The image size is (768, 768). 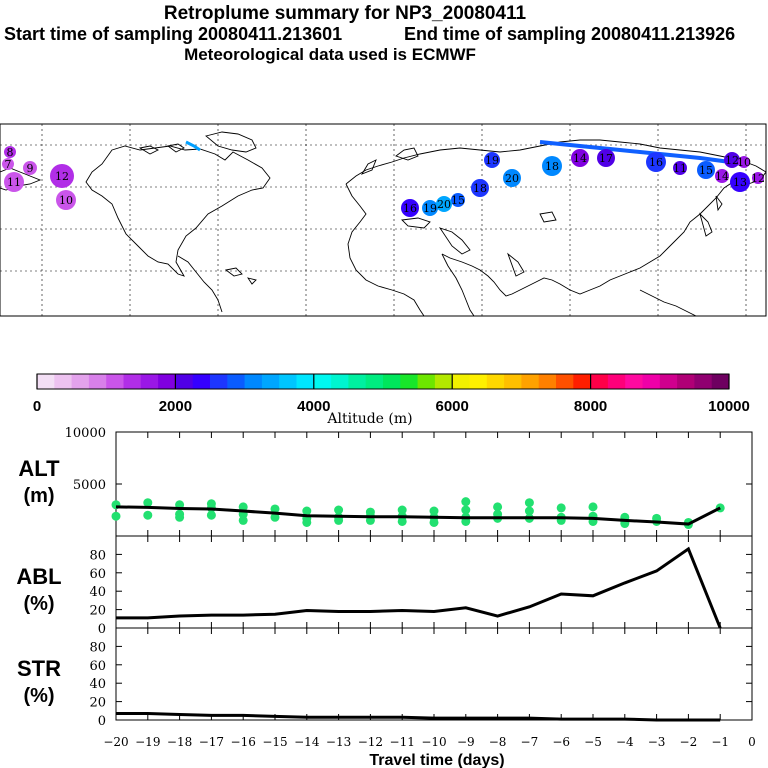 What do you see at coordinates (345, 13) in the screenshot?
I see `chart-title: Retroplume summary for NP3_20080411` at bounding box center [345, 13].